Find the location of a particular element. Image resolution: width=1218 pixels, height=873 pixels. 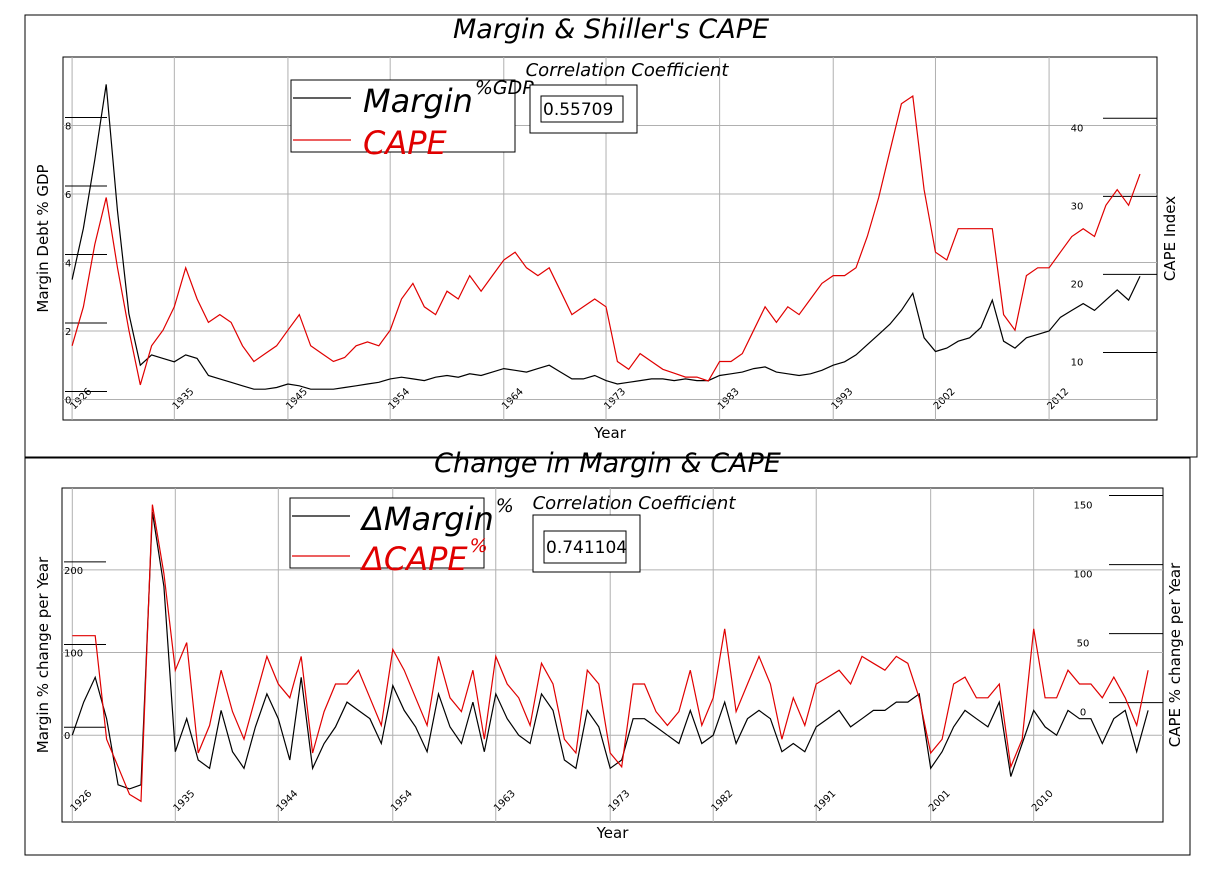

legend-label: ΔMargin is located at coordinates (426, 519).